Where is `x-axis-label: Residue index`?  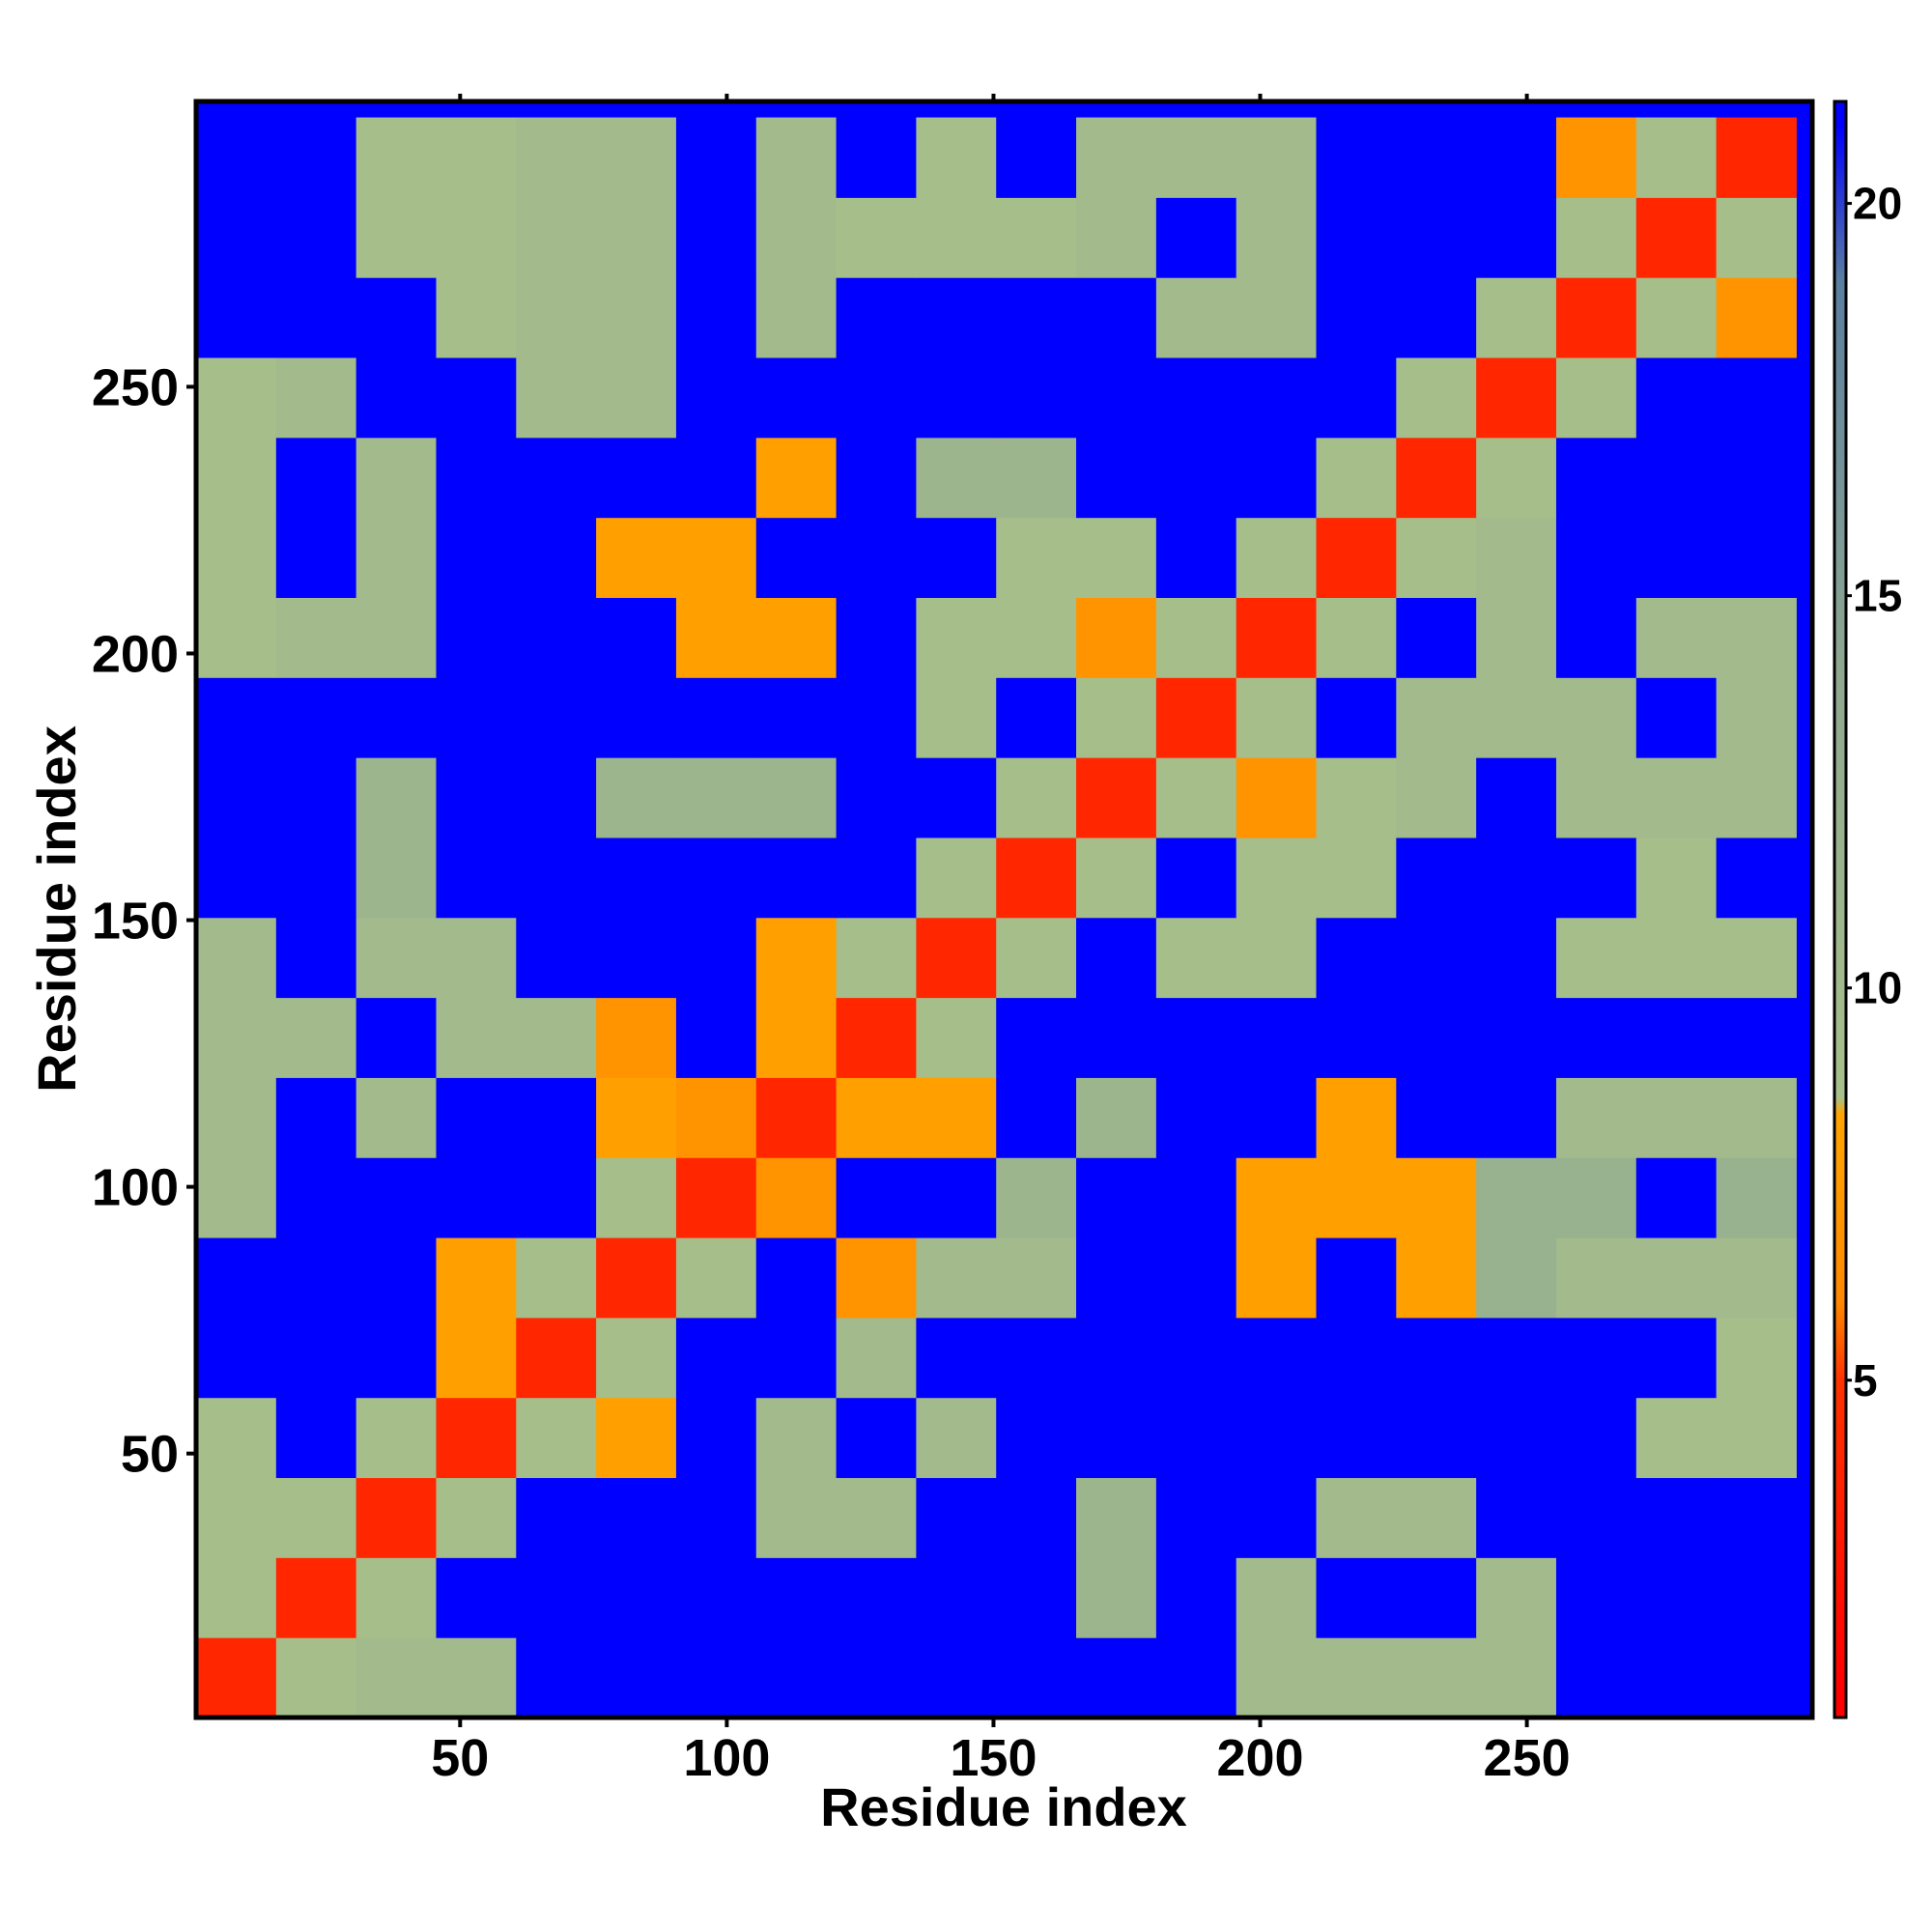
x-axis-label: Residue index is located at coordinates (1003, 1806).